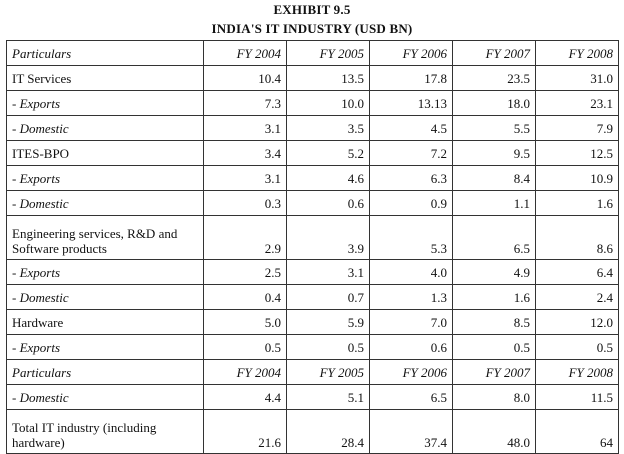 The image size is (624, 454). What do you see at coordinates (577, 78) in the screenshot?
I see `table-cell: 31.0` at bounding box center [577, 78].